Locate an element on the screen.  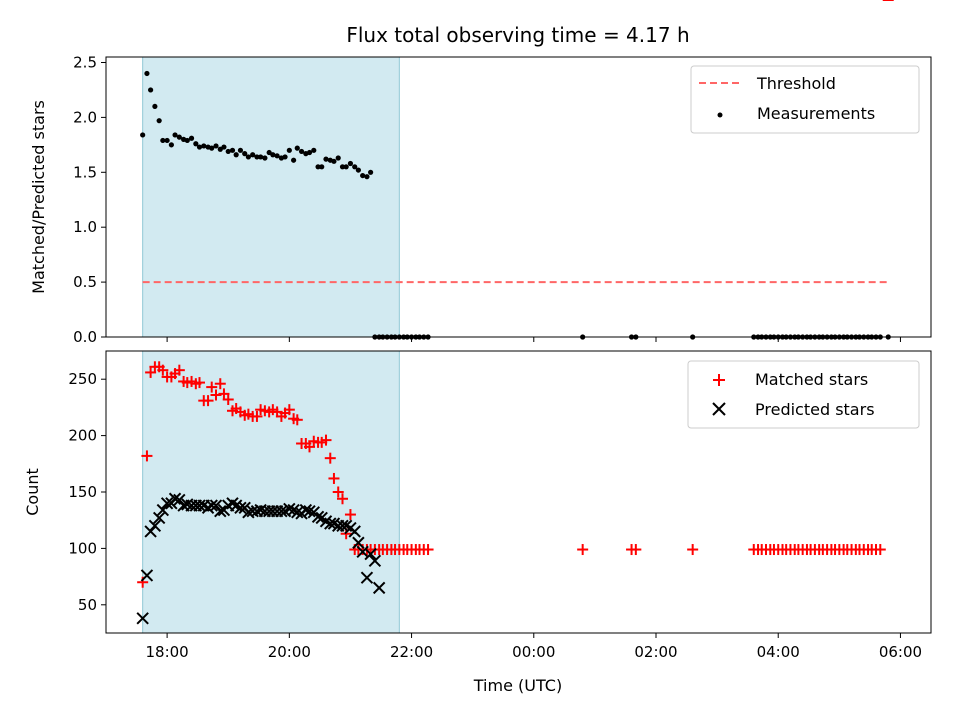
top-observing-window is located at coordinates (271, 197).